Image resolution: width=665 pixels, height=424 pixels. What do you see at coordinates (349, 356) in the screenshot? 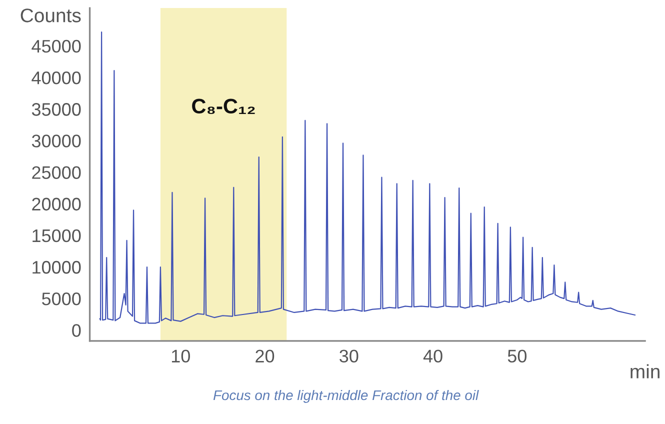
I see `x-tick-label: 30` at bounding box center [349, 356].